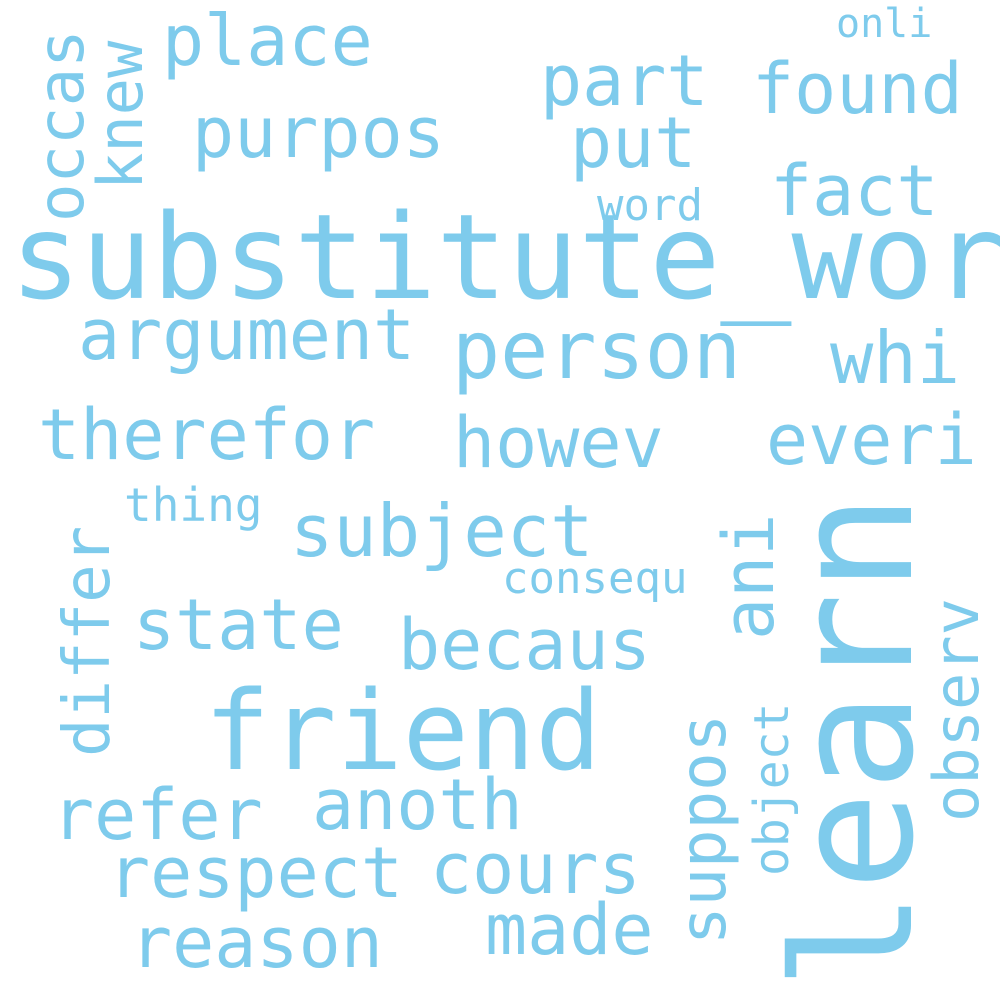 This screenshot has width=1000, height=1000. I want to click on word-reason: reason, so click(256, 943).